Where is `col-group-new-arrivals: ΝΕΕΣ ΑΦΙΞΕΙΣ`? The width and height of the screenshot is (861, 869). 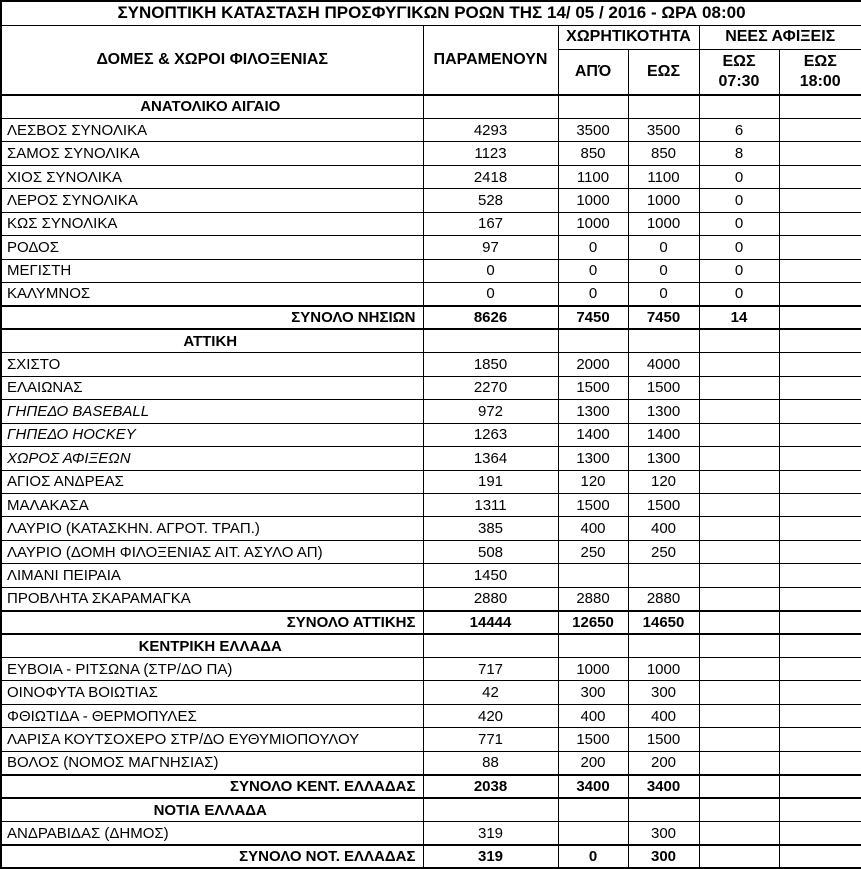 col-group-new-arrivals: ΝΕΕΣ ΑΦΙΞΕΙΣ is located at coordinates (779, 37).